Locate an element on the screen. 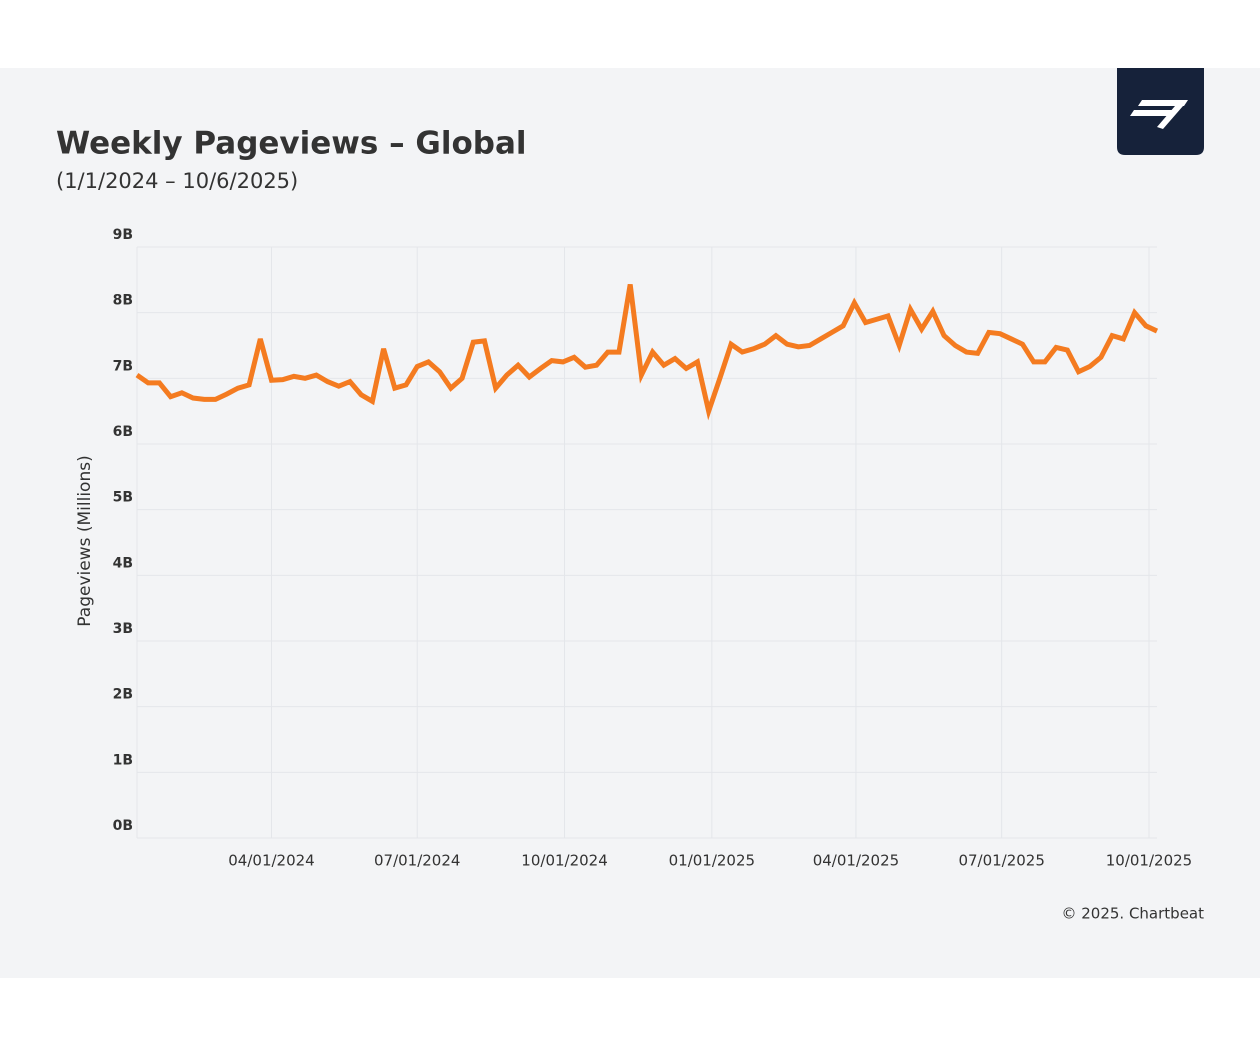 This screenshot has height=1048, width=1260. y-tick-label: 0B is located at coordinates (123, 826).